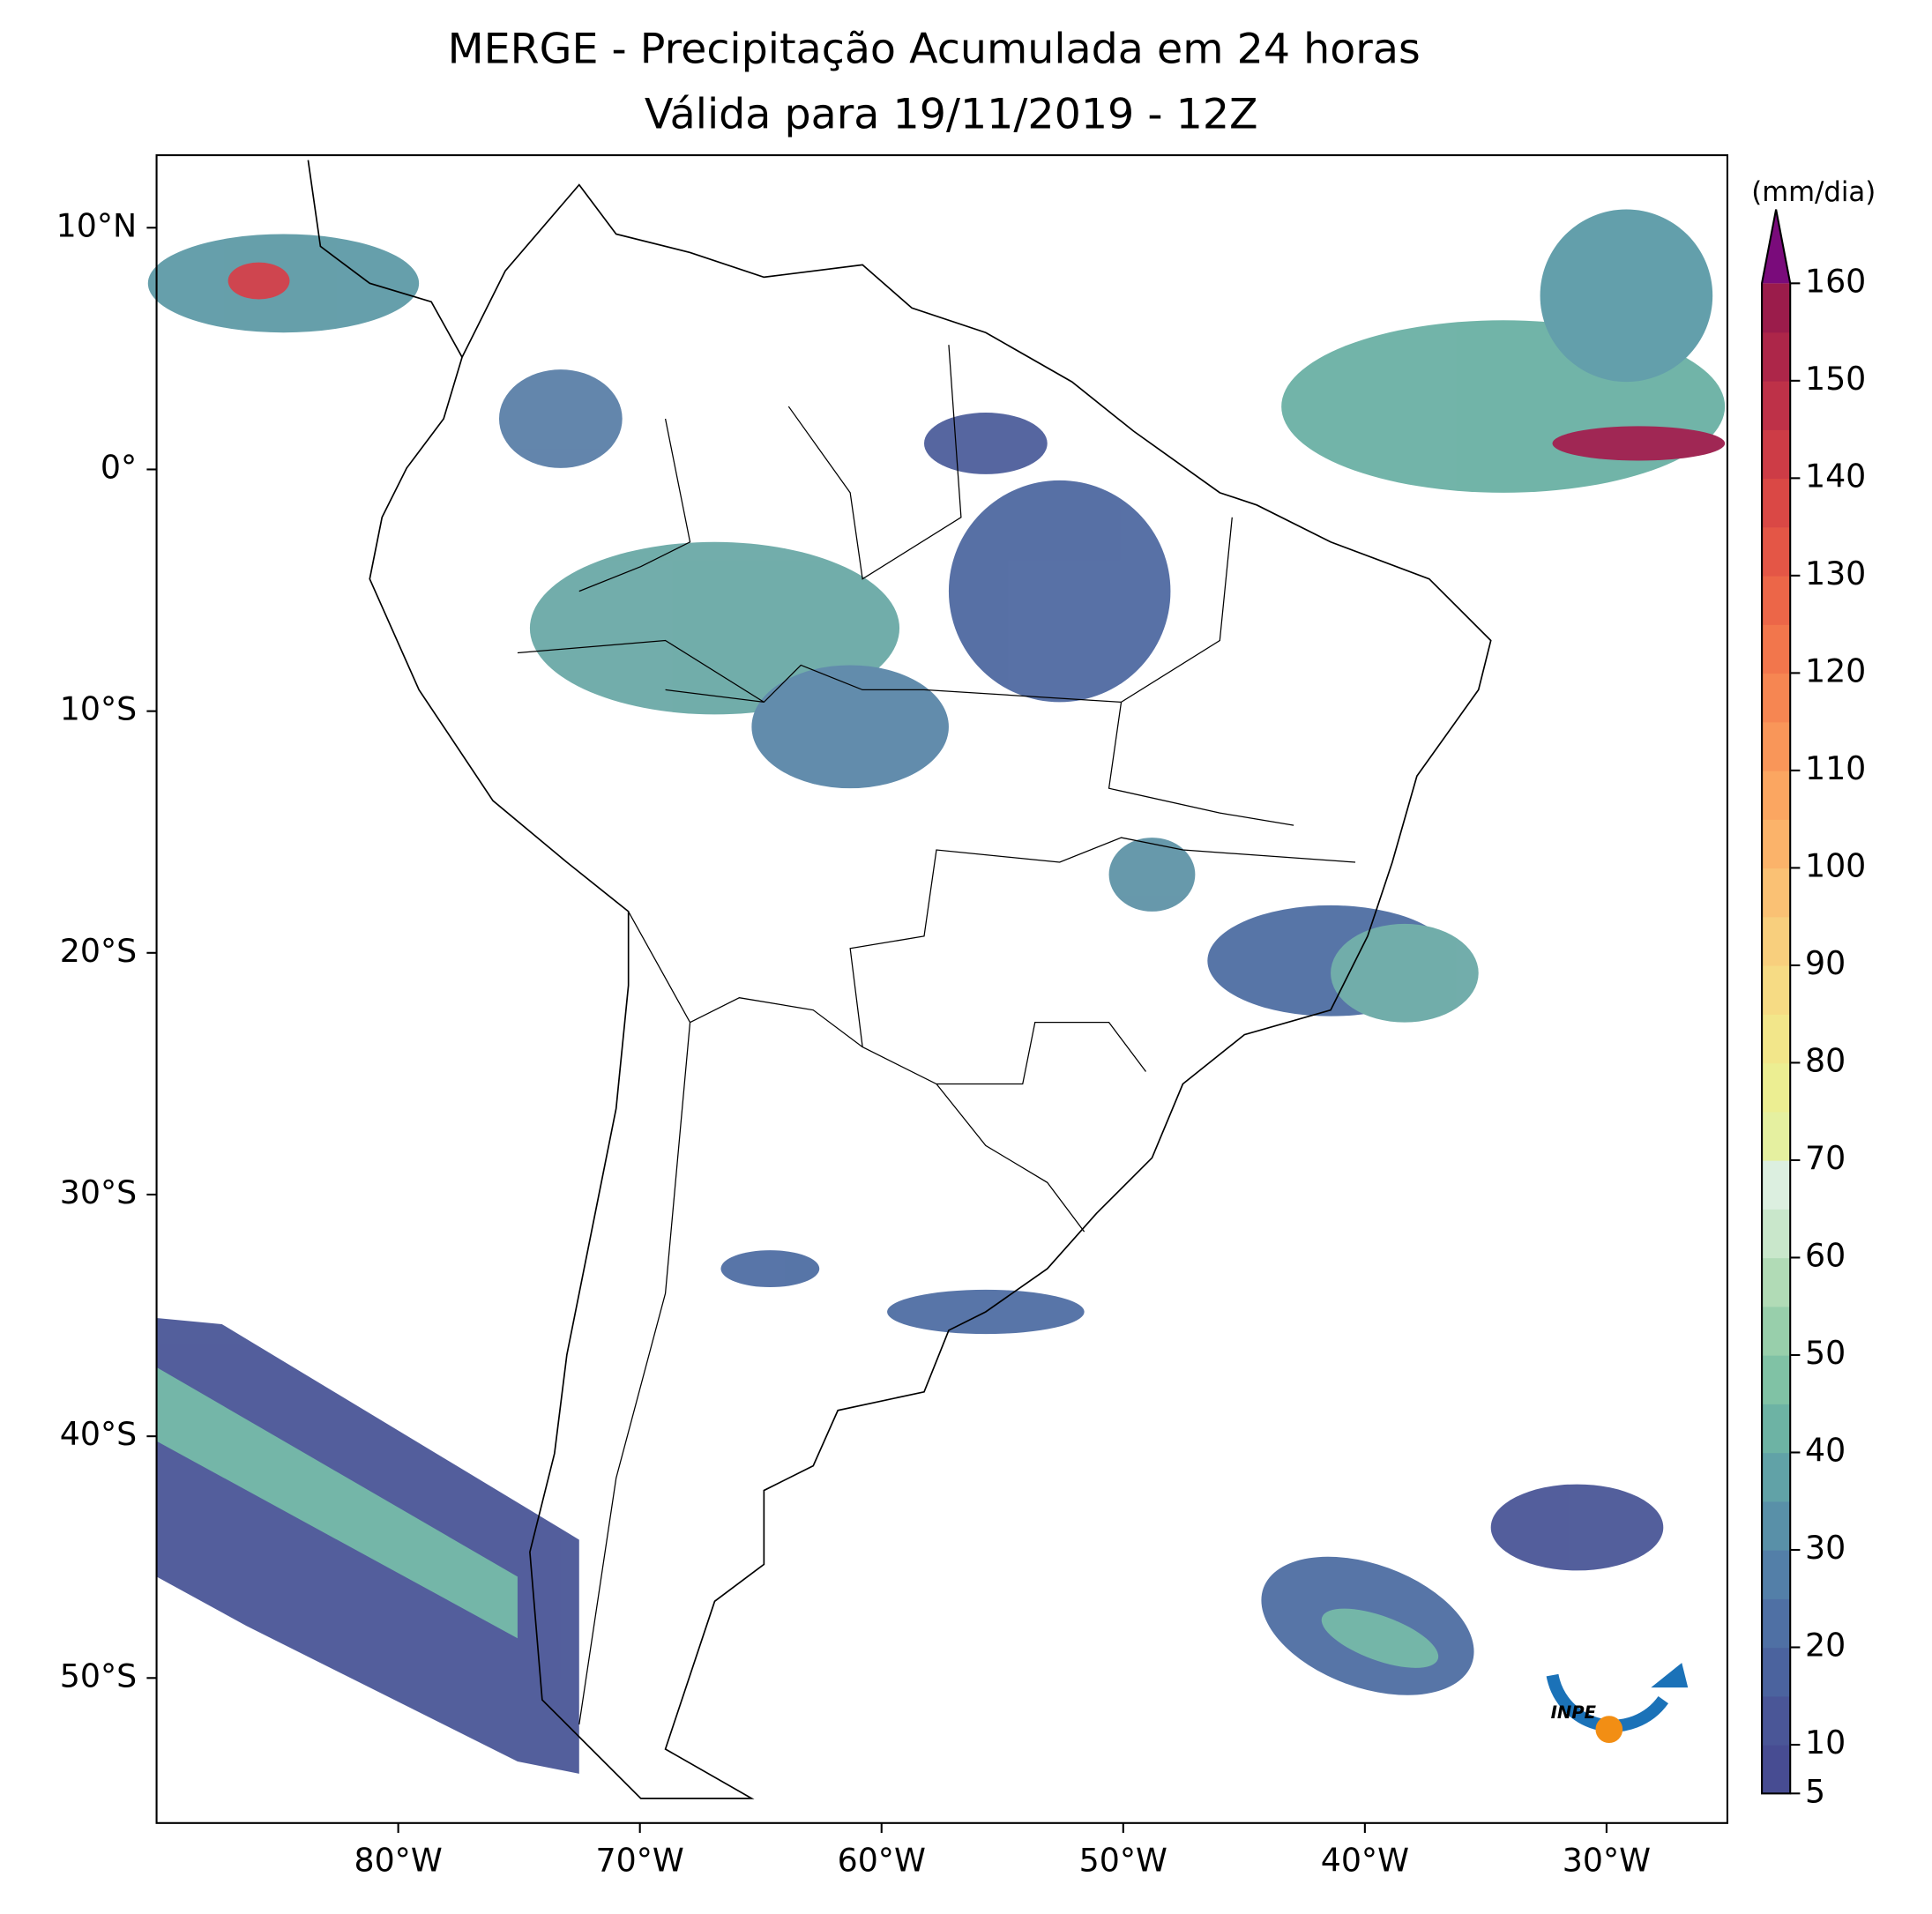  I want to click on x-tick-label: 70°W, so click(640, 1861).